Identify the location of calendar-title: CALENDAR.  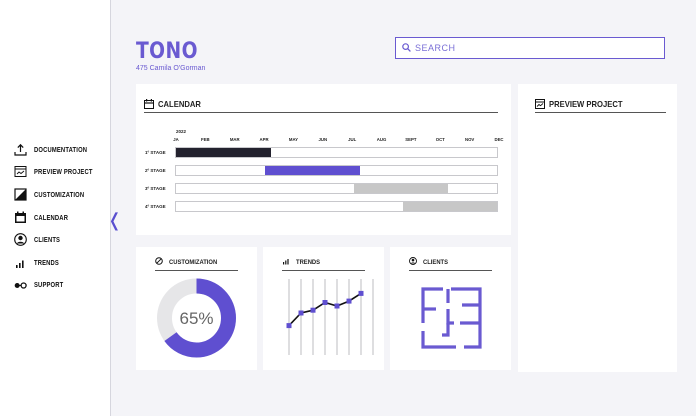
(179, 104).